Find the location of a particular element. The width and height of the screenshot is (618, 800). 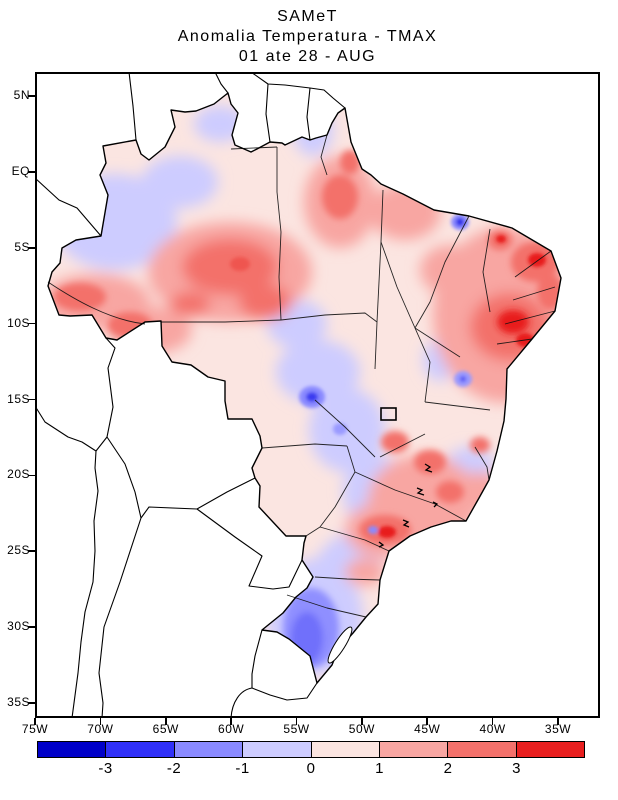

lon-tick-label: 75W is located at coordinates (35, 729).